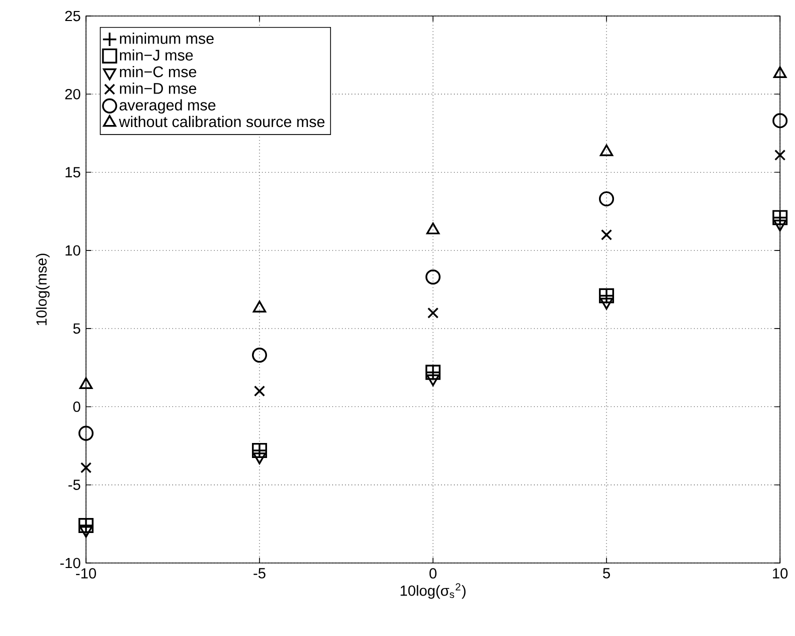  What do you see at coordinates (73, 250) in the screenshot?
I see `y-tick-label: 10` at bounding box center [73, 250].